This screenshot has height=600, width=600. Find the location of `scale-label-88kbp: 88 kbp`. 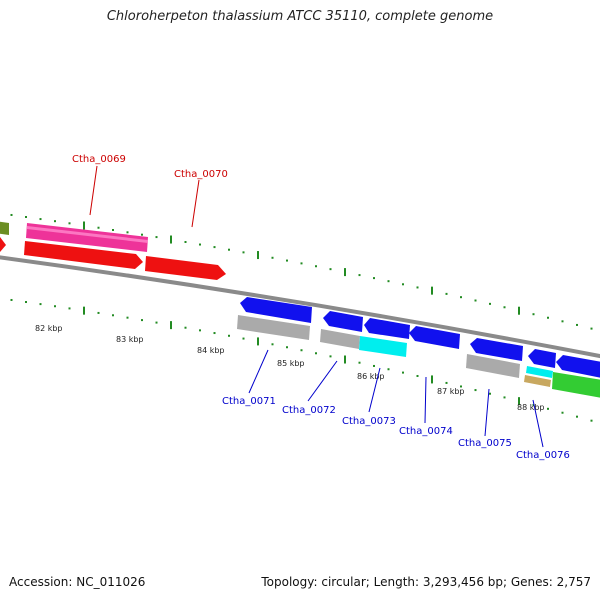

scale-label-88kbp: 88 kbp is located at coordinates (531, 407).